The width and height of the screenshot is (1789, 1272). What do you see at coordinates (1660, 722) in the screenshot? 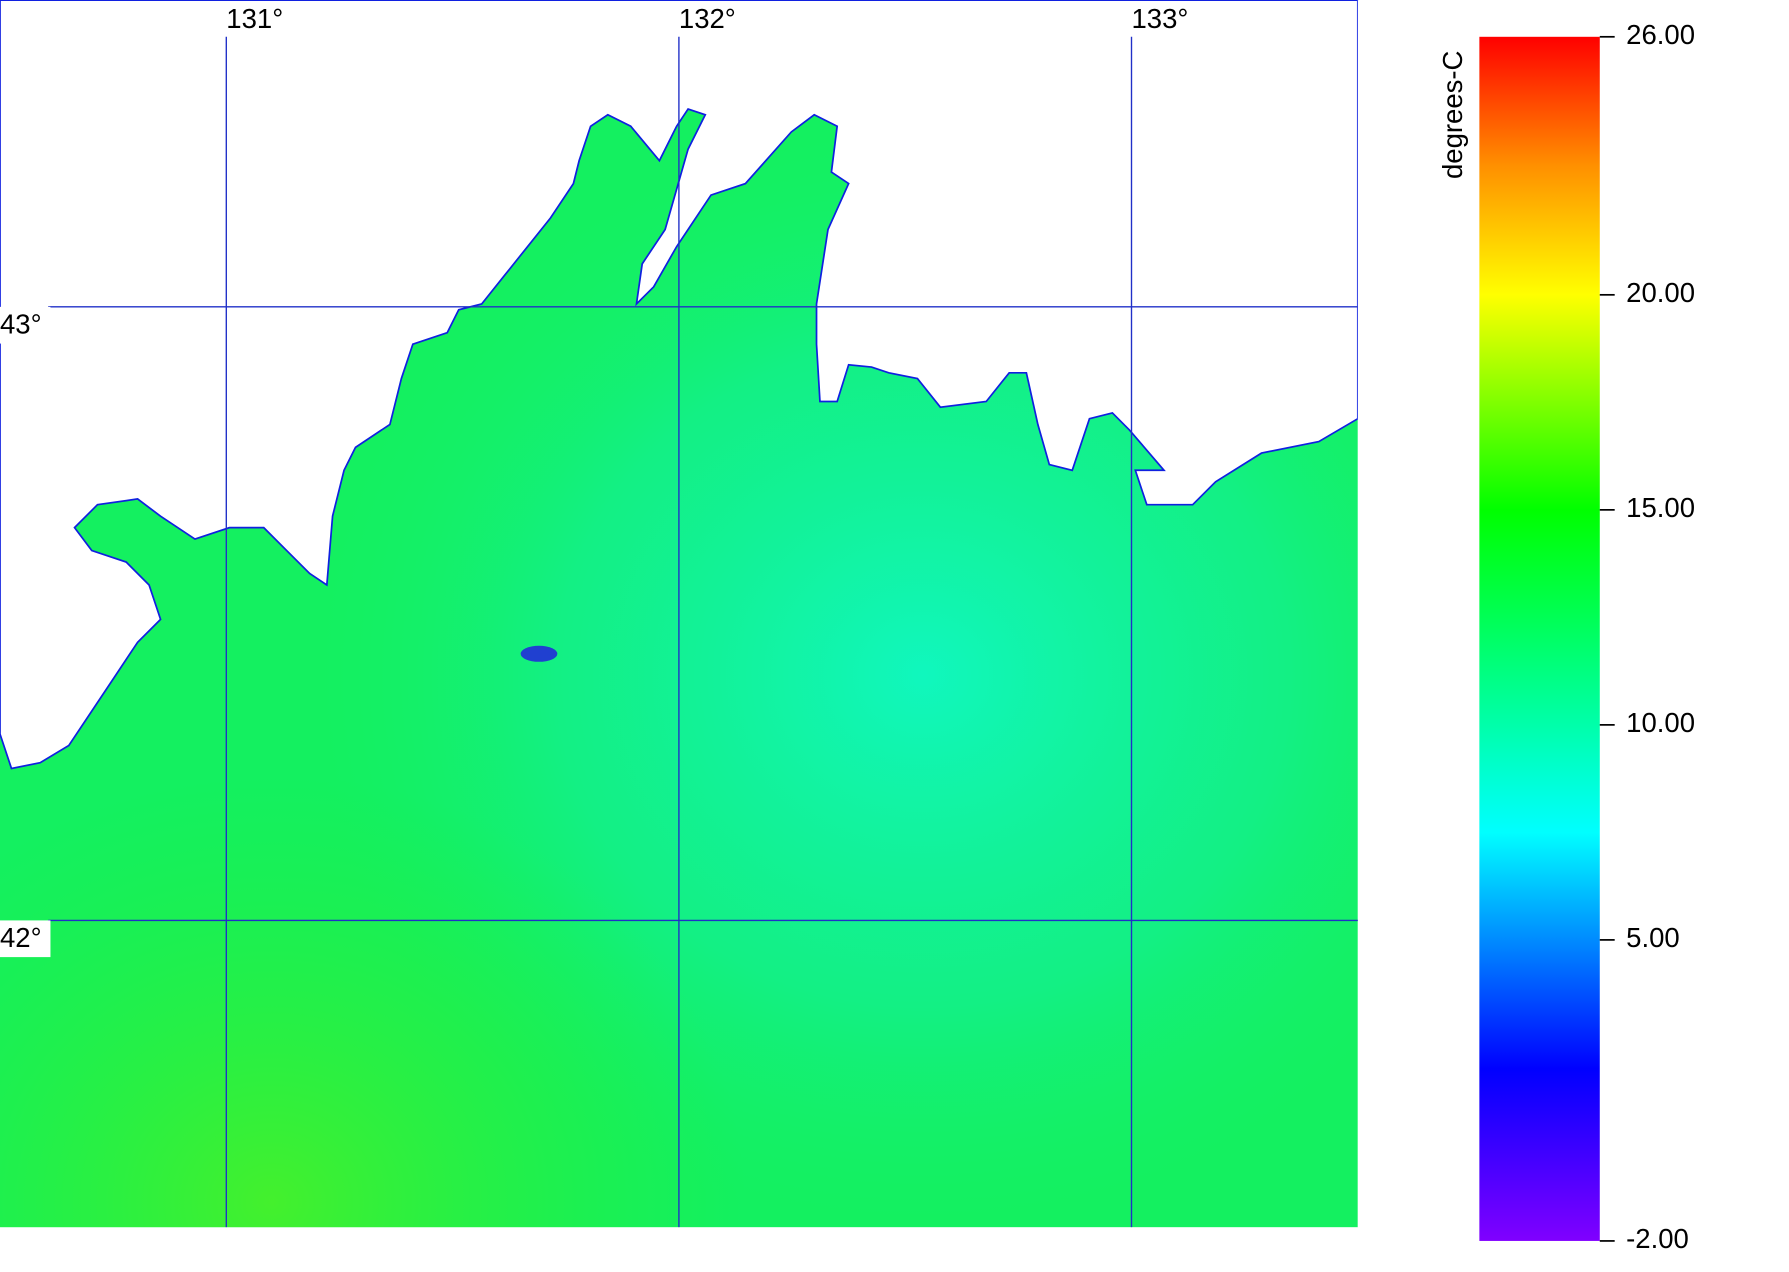
I see `colorbar-tick-label: 10.00` at bounding box center [1660, 722].